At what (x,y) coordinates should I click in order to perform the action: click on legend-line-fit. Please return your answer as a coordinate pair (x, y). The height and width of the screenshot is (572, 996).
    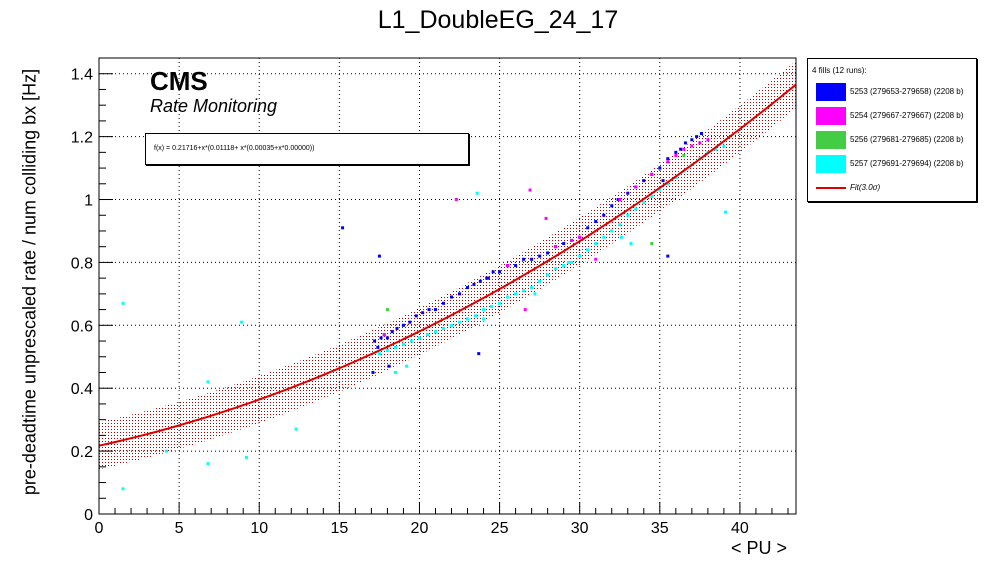
    Looking at the image, I should click on (831, 188).